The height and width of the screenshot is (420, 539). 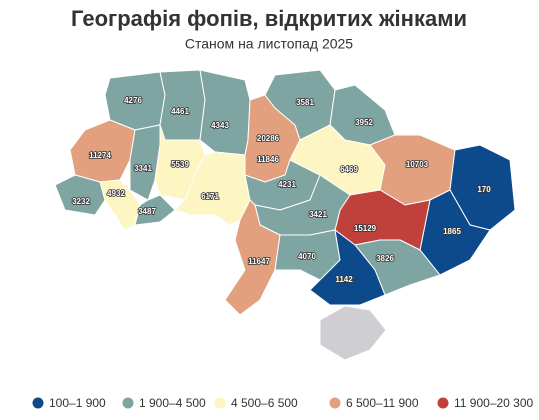 What do you see at coordinates (81, 201) in the screenshot?
I see `region-value: 3232` at bounding box center [81, 201].